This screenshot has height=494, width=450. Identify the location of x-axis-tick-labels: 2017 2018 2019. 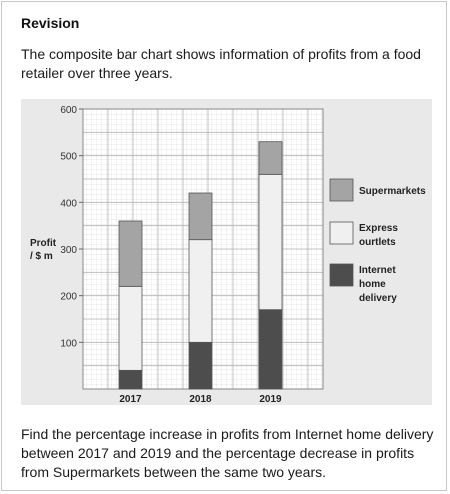
(200, 399).